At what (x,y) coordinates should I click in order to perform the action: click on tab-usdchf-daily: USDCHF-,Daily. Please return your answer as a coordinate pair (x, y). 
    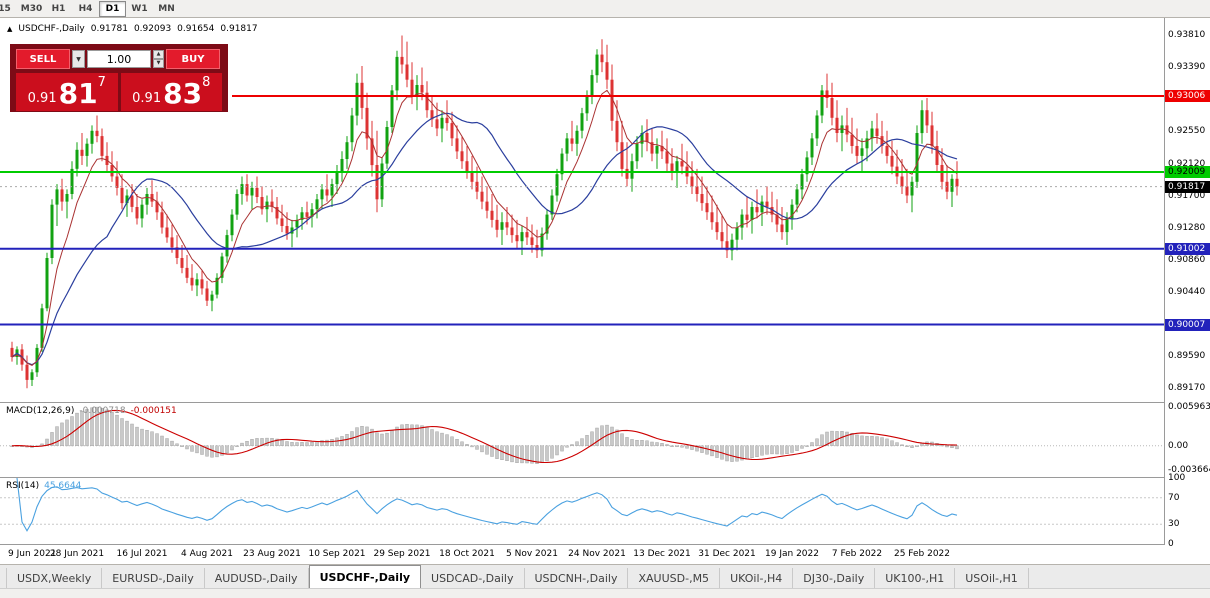
    Looking at the image, I should click on (365, 576).